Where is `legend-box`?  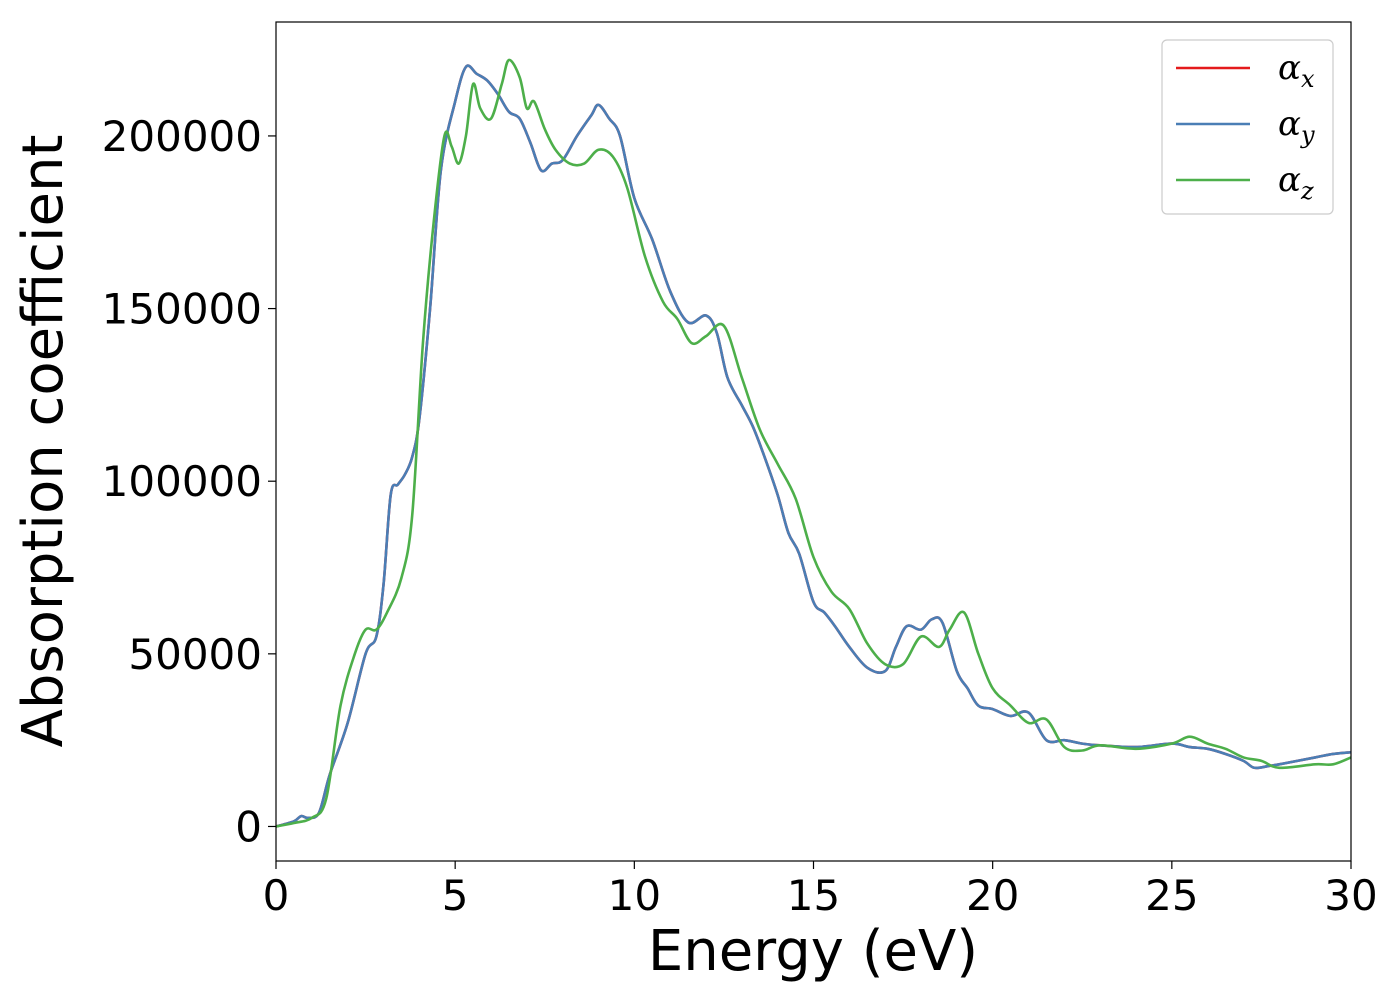
legend-box is located at coordinates (1247, 127).